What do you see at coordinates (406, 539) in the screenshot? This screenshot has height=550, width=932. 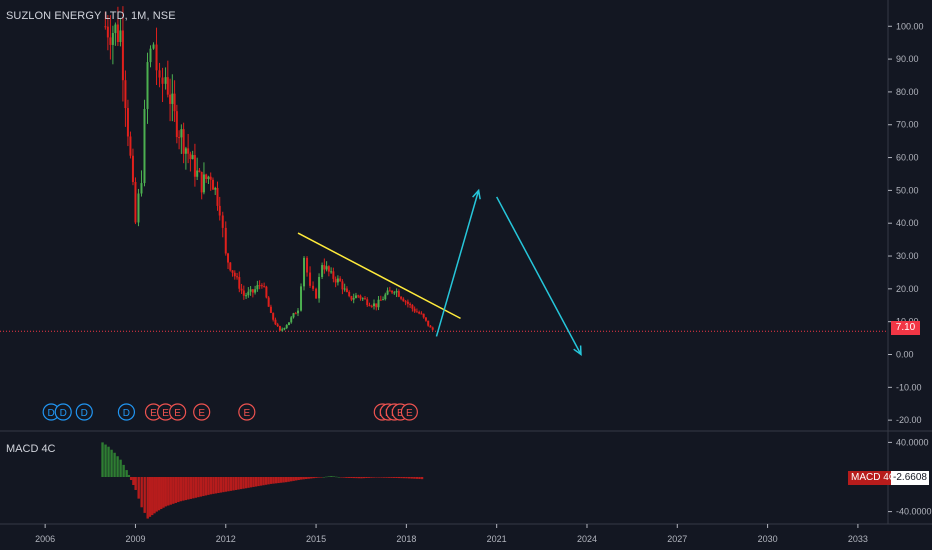 I see `x-tick-label: 2018` at bounding box center [406, 539].